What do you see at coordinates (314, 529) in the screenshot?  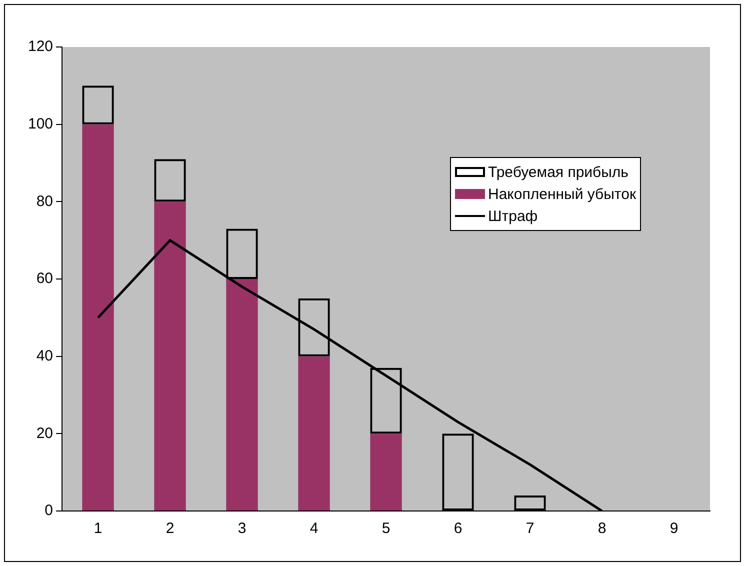 I see `x-tick-label: 4` at bounding box center [314, 529].